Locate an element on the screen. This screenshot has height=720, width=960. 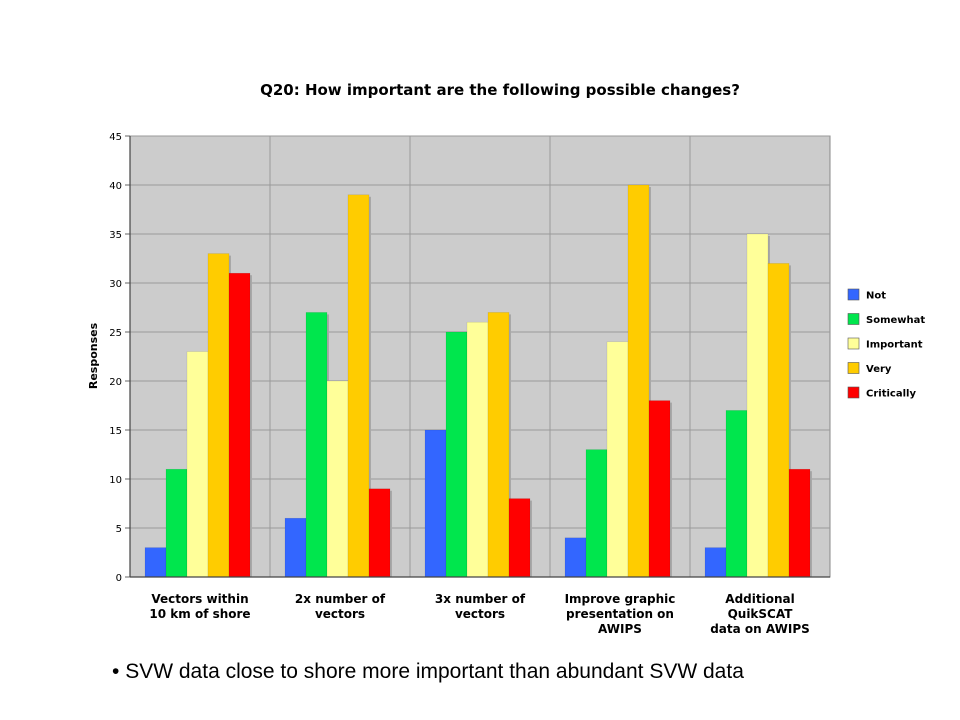
legend-swatch-somewhat is located at coordinates (853, 319).